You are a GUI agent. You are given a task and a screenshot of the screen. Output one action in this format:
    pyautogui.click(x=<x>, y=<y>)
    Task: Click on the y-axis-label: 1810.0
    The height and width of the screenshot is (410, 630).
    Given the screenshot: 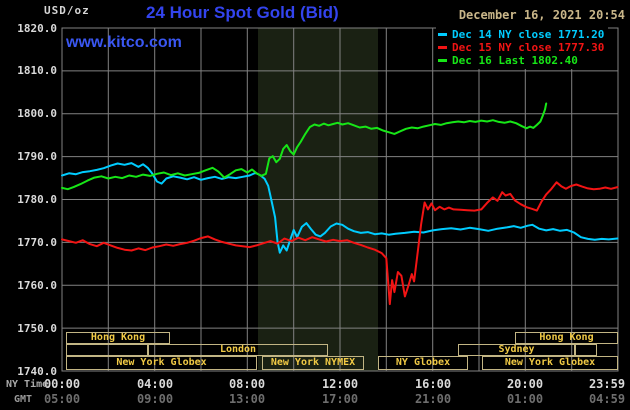 What is the action you would take?
    pyautogui.click(x=37, y=70)
    